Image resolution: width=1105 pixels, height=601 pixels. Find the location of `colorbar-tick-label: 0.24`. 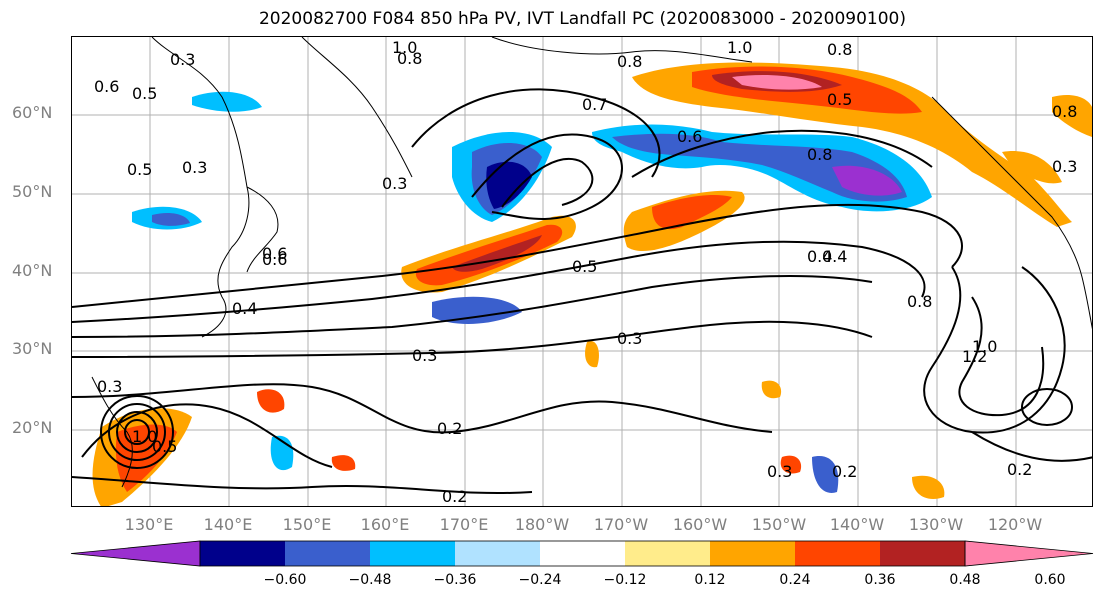

colorbar-tick-label: 0.24 is located at coordinates (795, 580).